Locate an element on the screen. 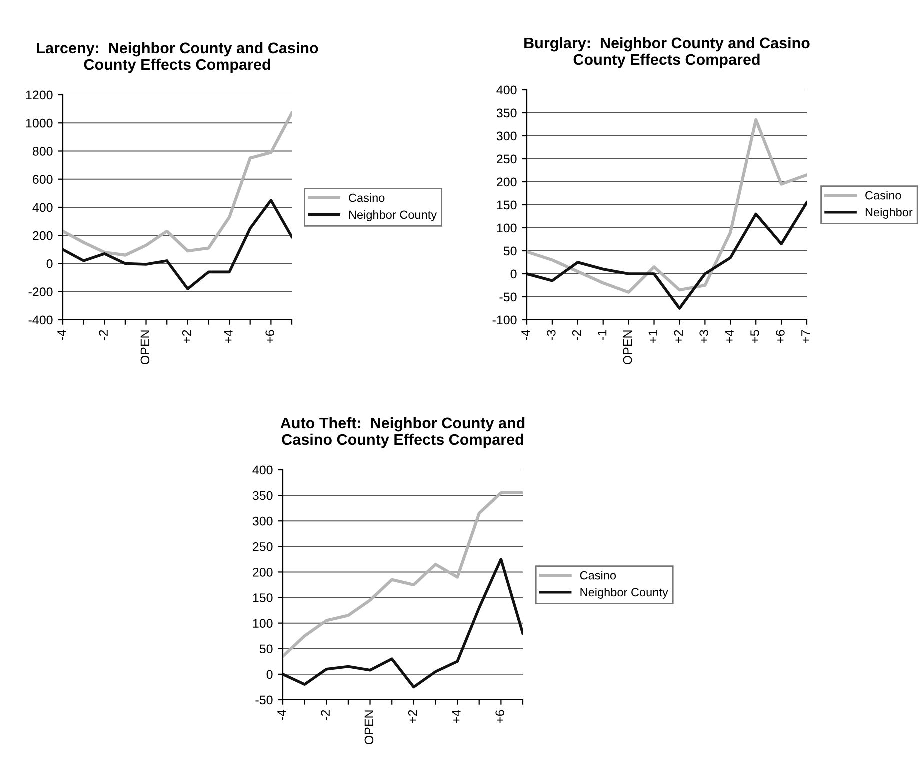 Image resolution: width=923 pixels, height=763 pixels. x-tick-label: +7 is located at coordinates (806, 337).